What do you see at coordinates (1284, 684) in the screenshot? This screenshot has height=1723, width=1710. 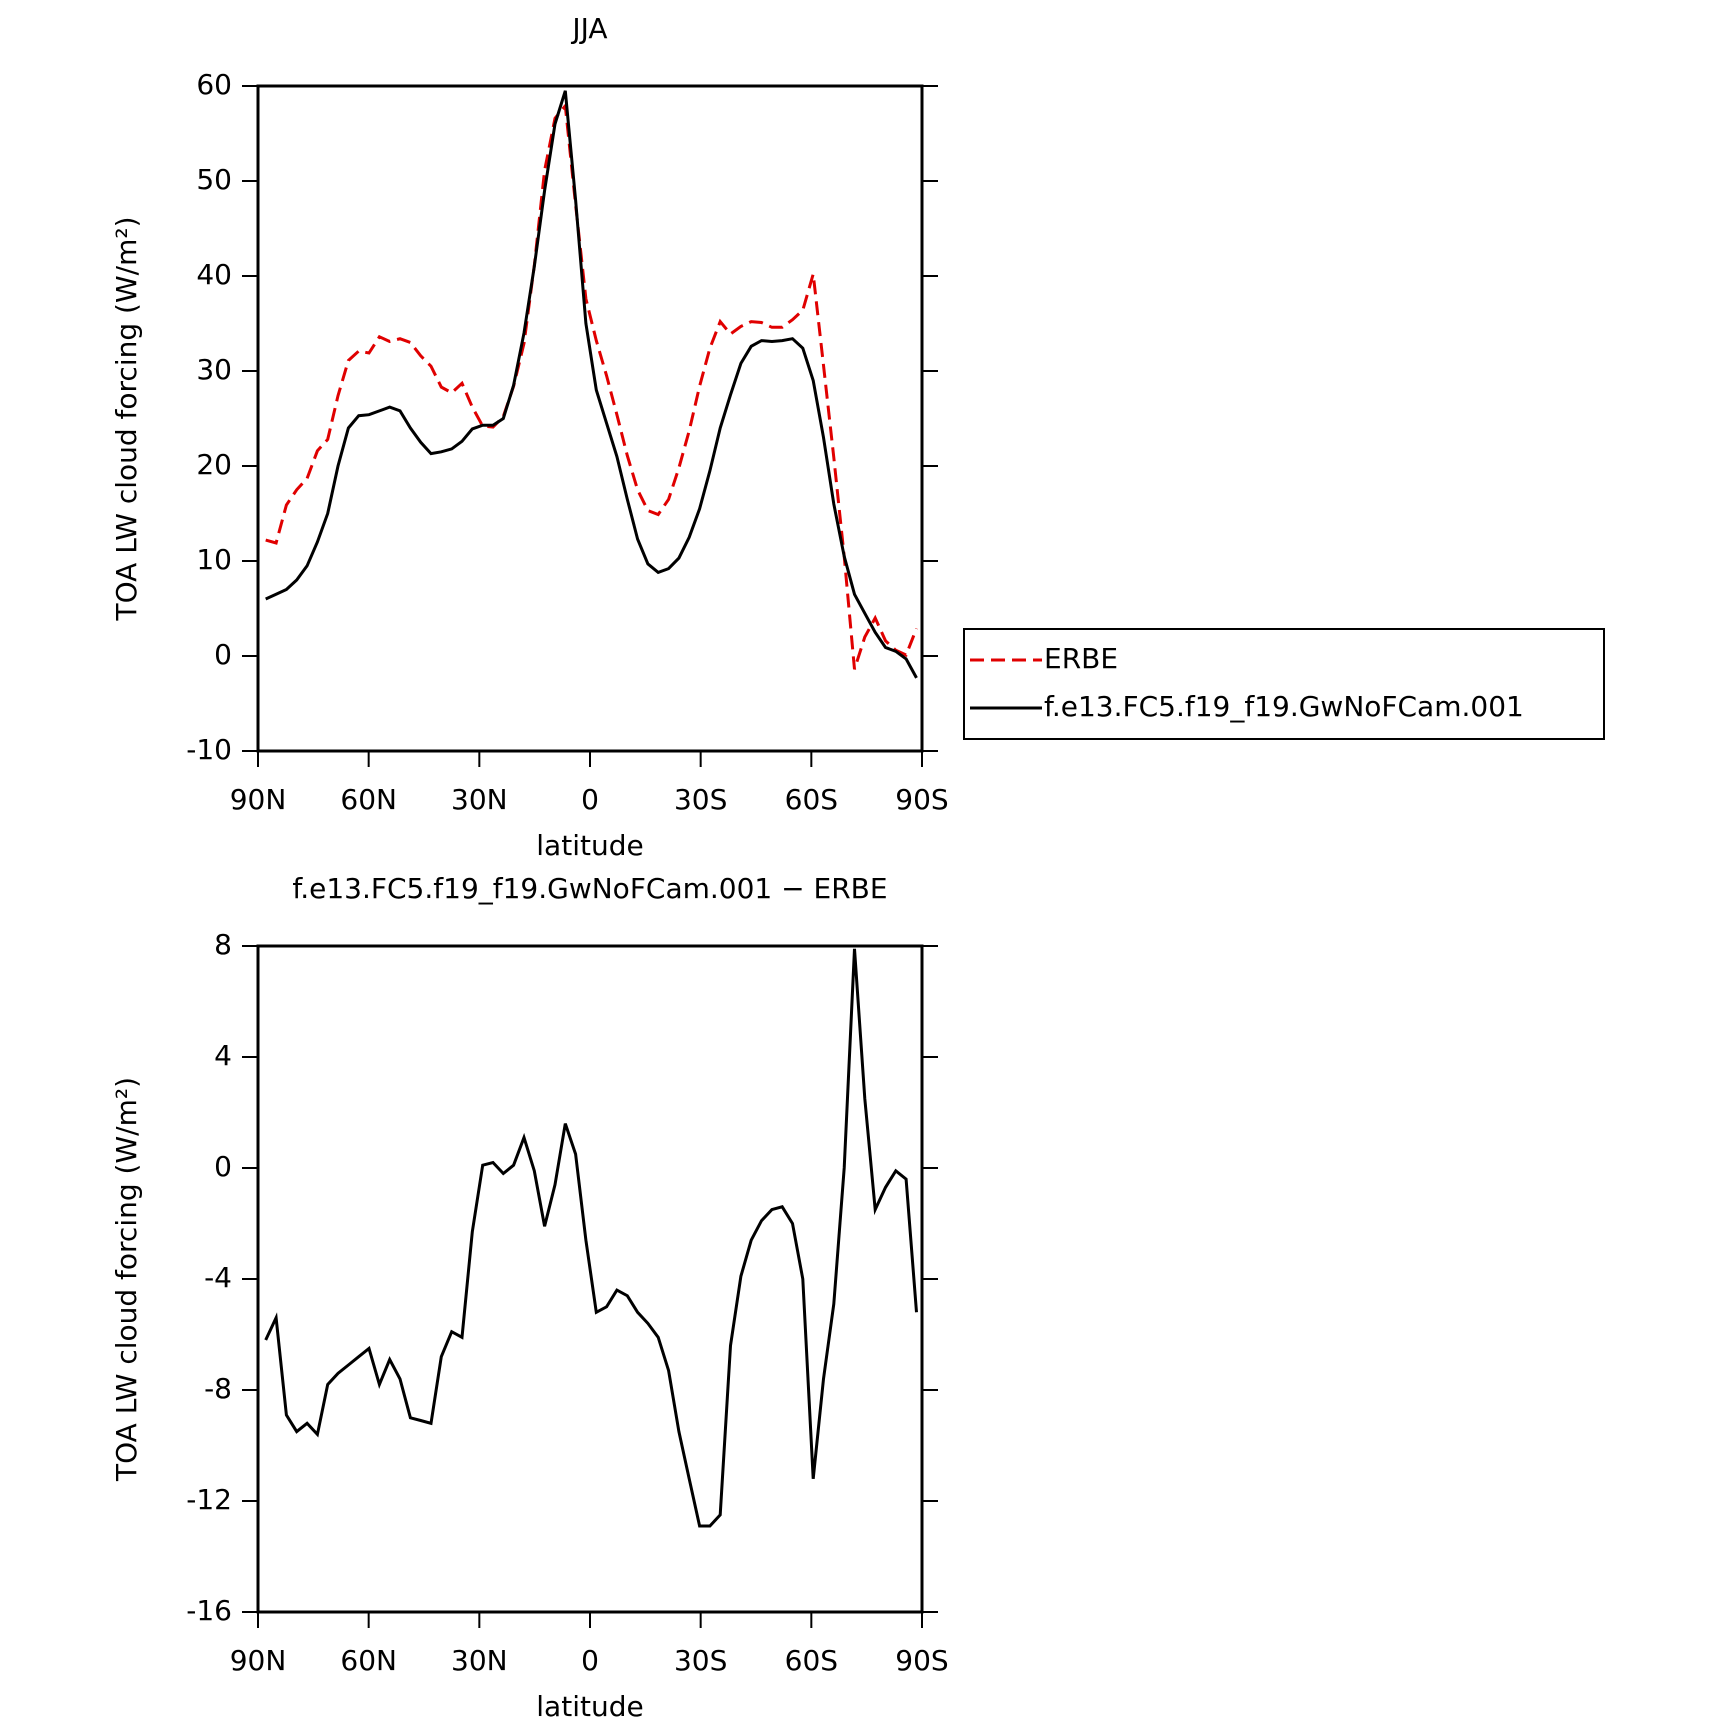 I see `legend-box` at bounding box center [1284, 684].